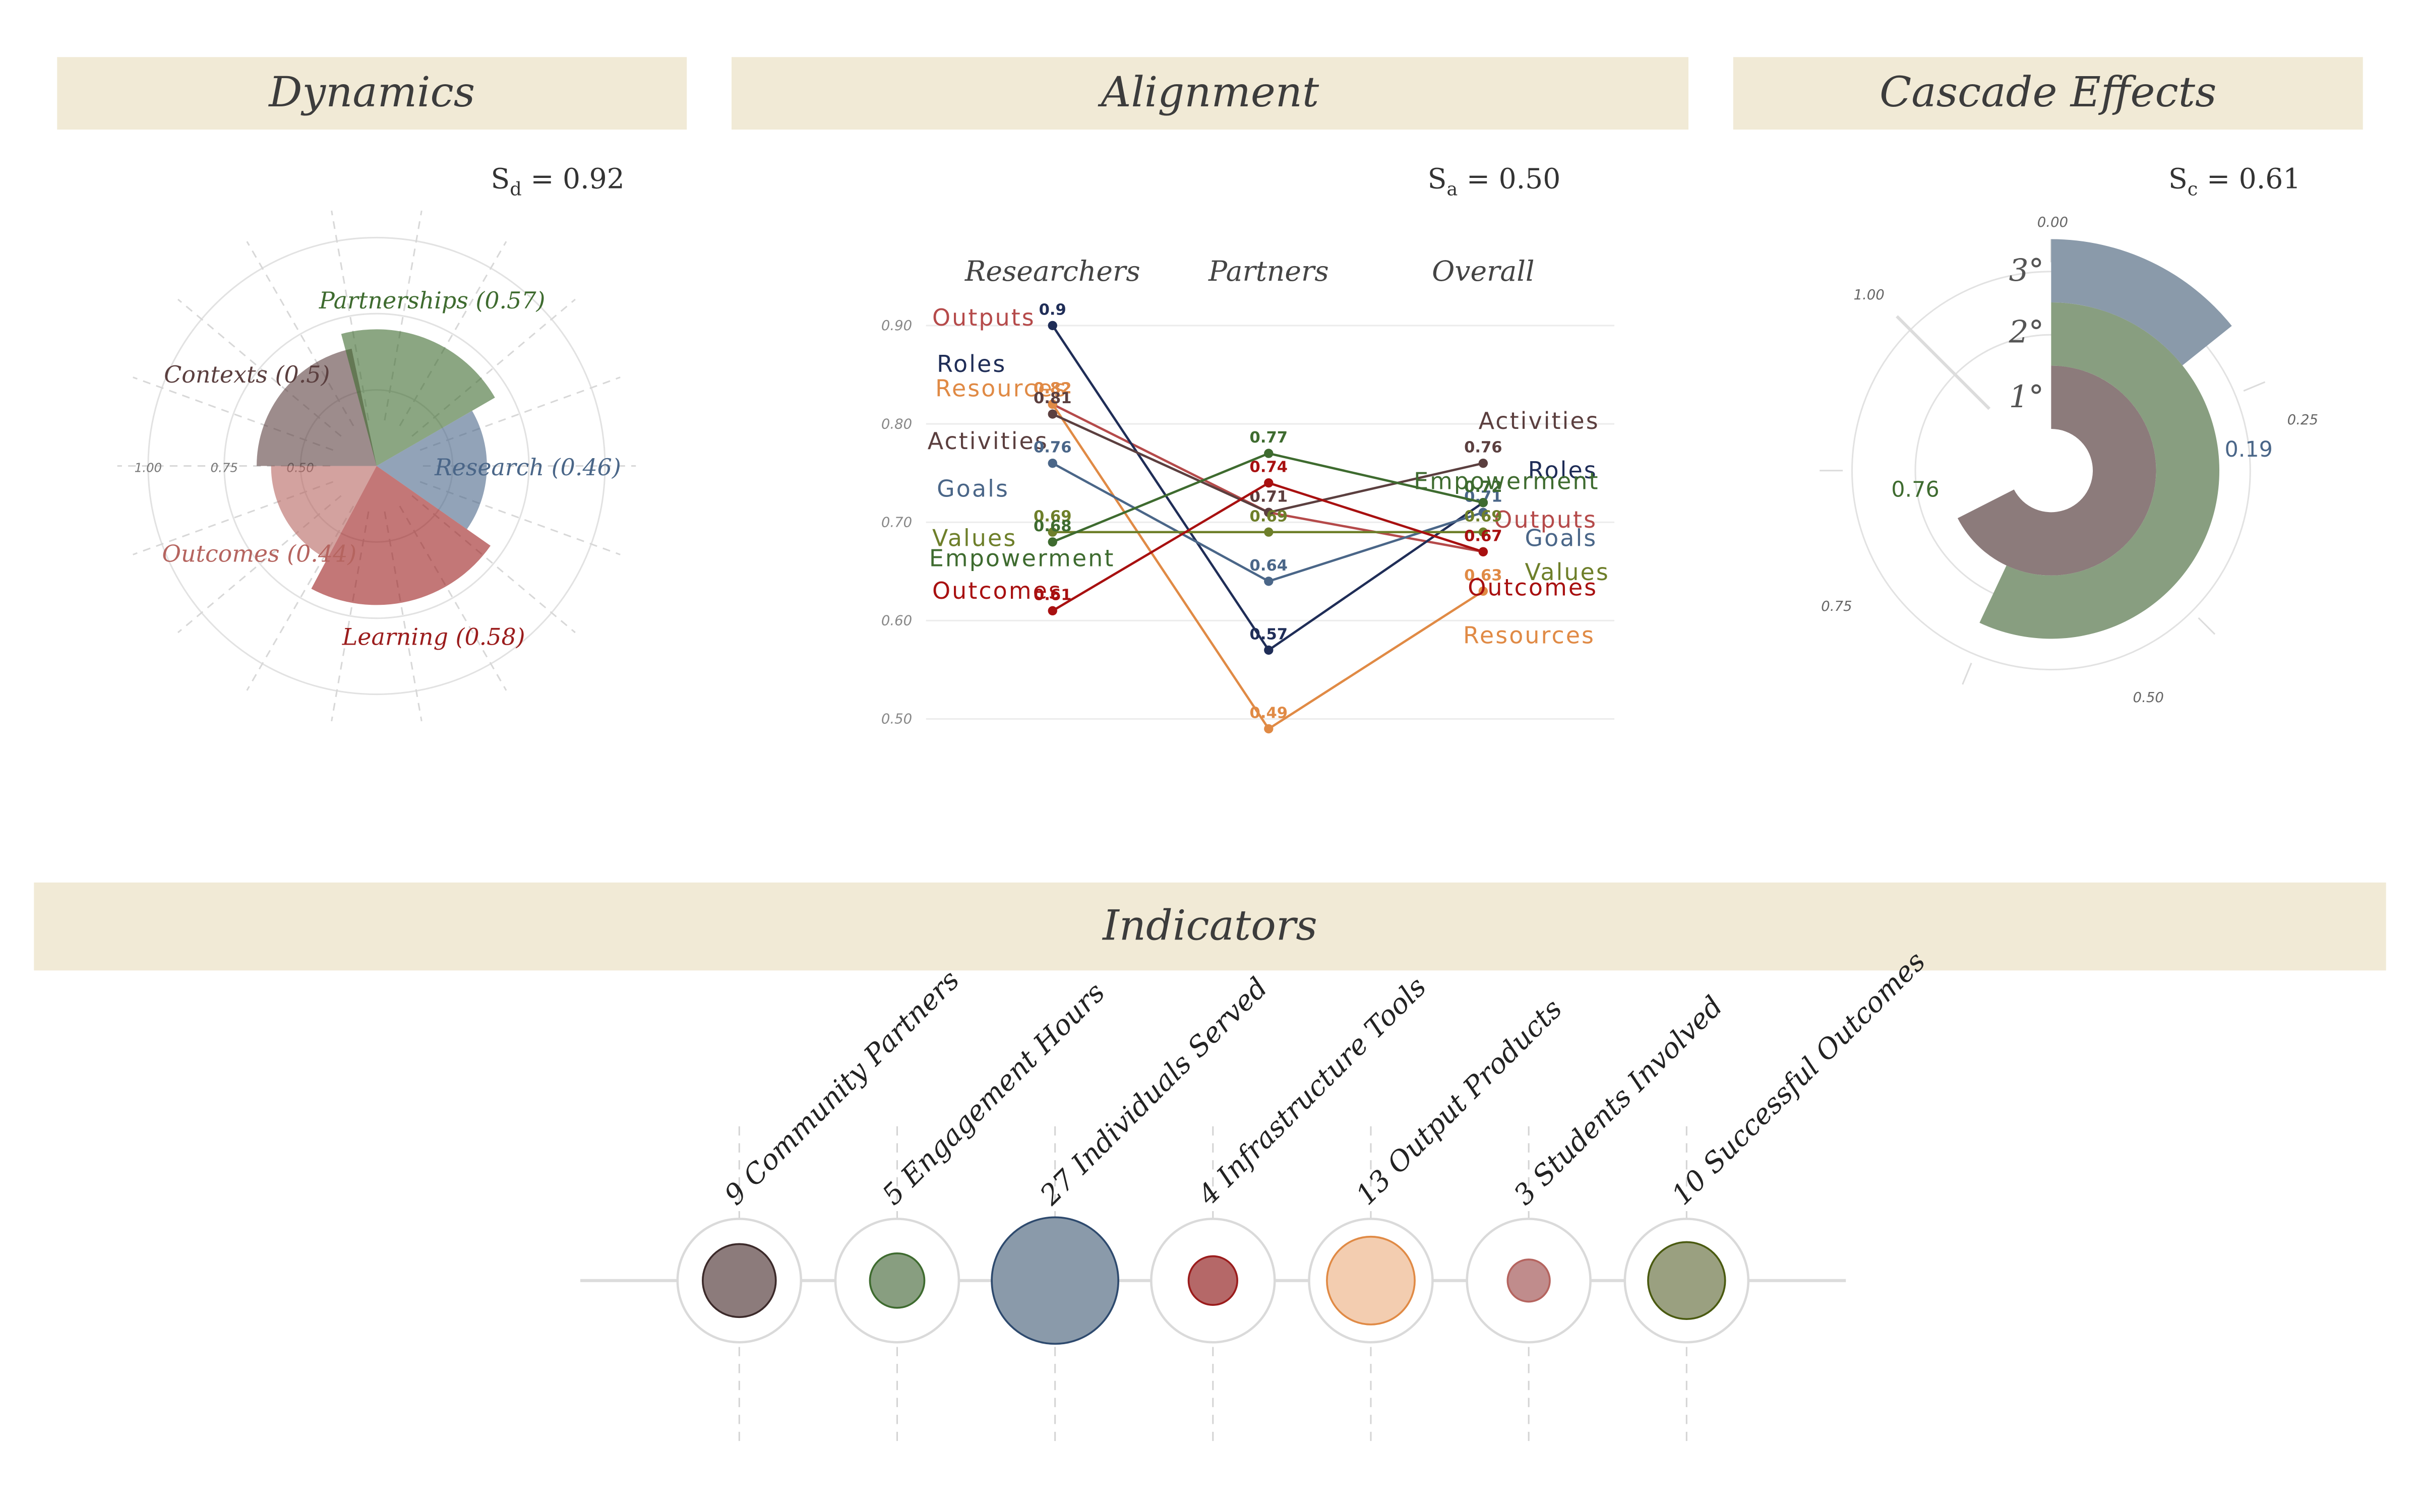 The image size is (2420, 1512). Describe the element at coordinates (1053, 399) in the screenshot. I see `value-label-activities: 0.81` at that location.